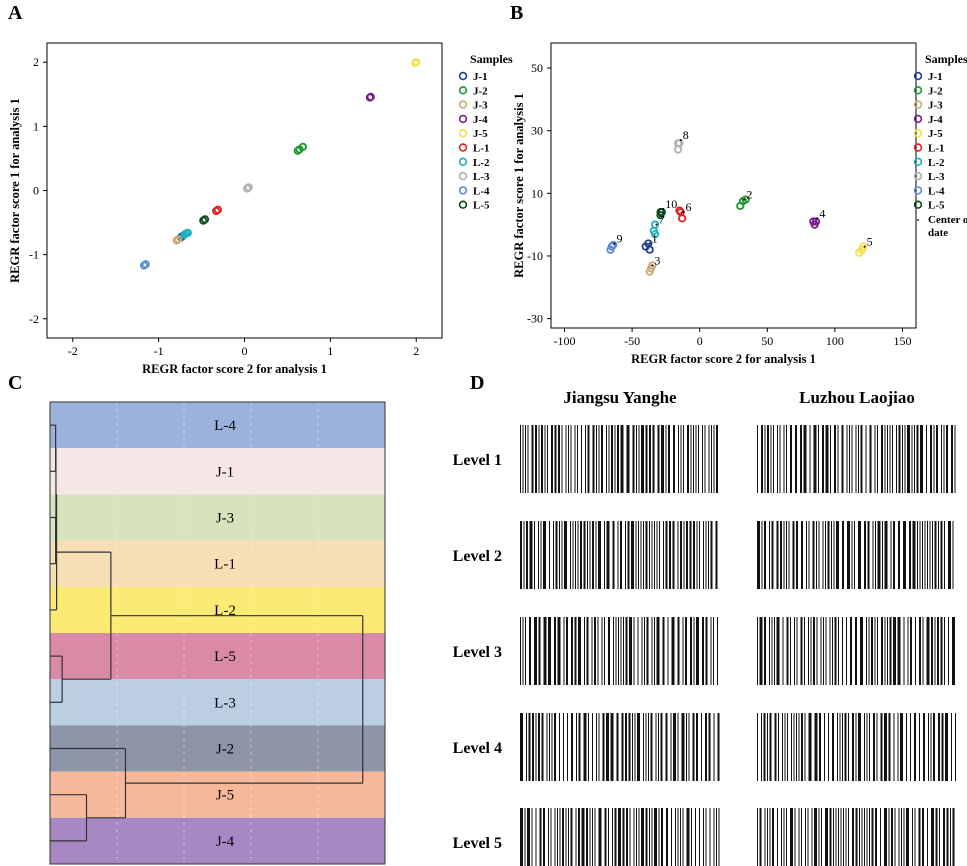 Image resolution: width=967 pixels, height=866 pixels. Describe the element at coordinates (700, 341) in the screenshot. I see `x-tick-label: 0` at that location.